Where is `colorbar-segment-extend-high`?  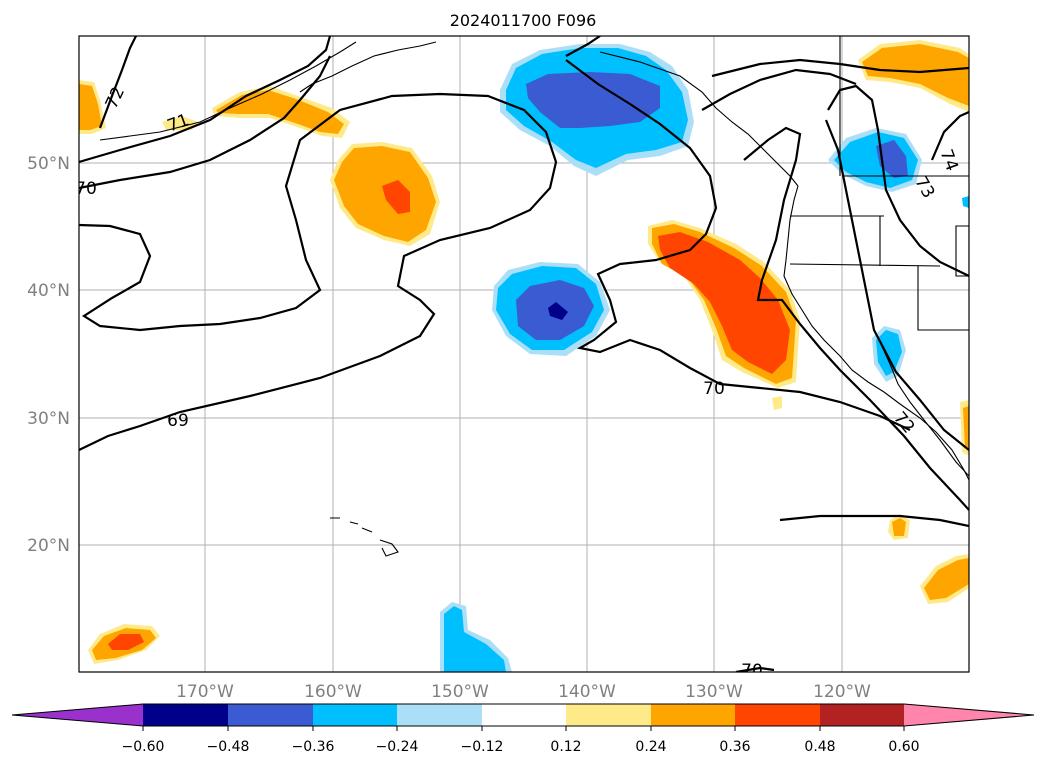
colorbar-segment-extend-high is located at coordinates (969, 715).